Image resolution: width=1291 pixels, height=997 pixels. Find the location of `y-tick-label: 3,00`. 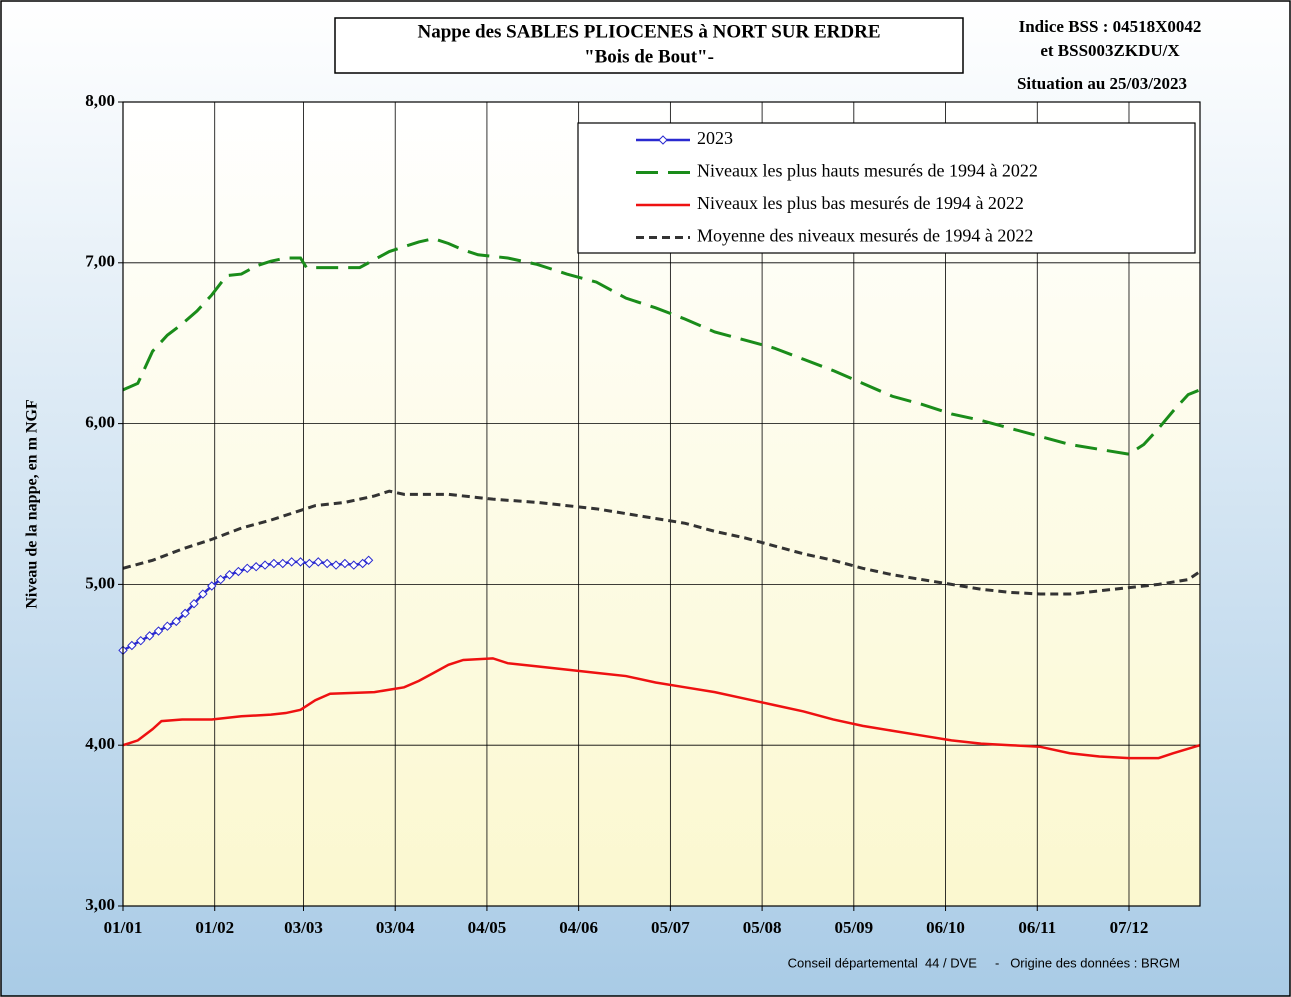

y-tick-label: 3,00 is located at coordinates (100, 904).